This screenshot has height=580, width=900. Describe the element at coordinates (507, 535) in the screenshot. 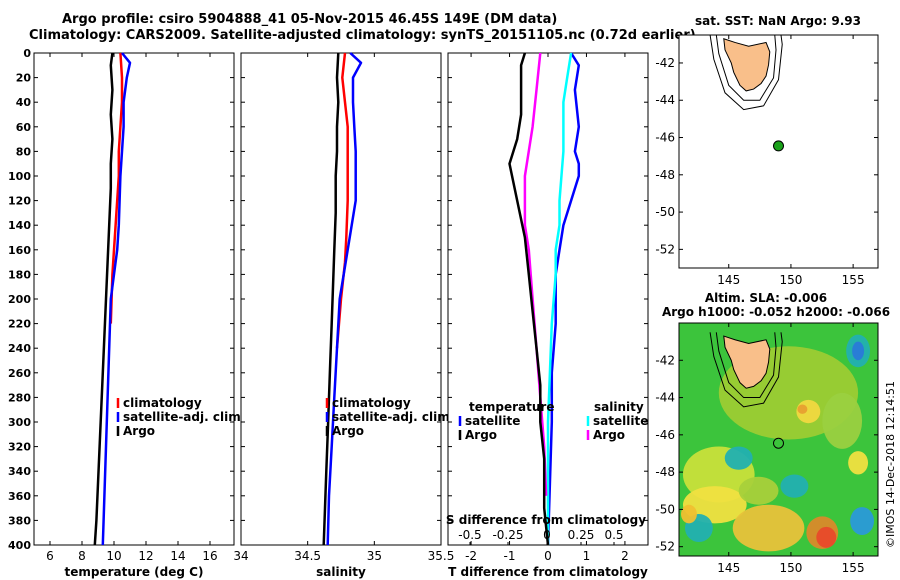

I see `s-tick-label: -0.25` at that location.